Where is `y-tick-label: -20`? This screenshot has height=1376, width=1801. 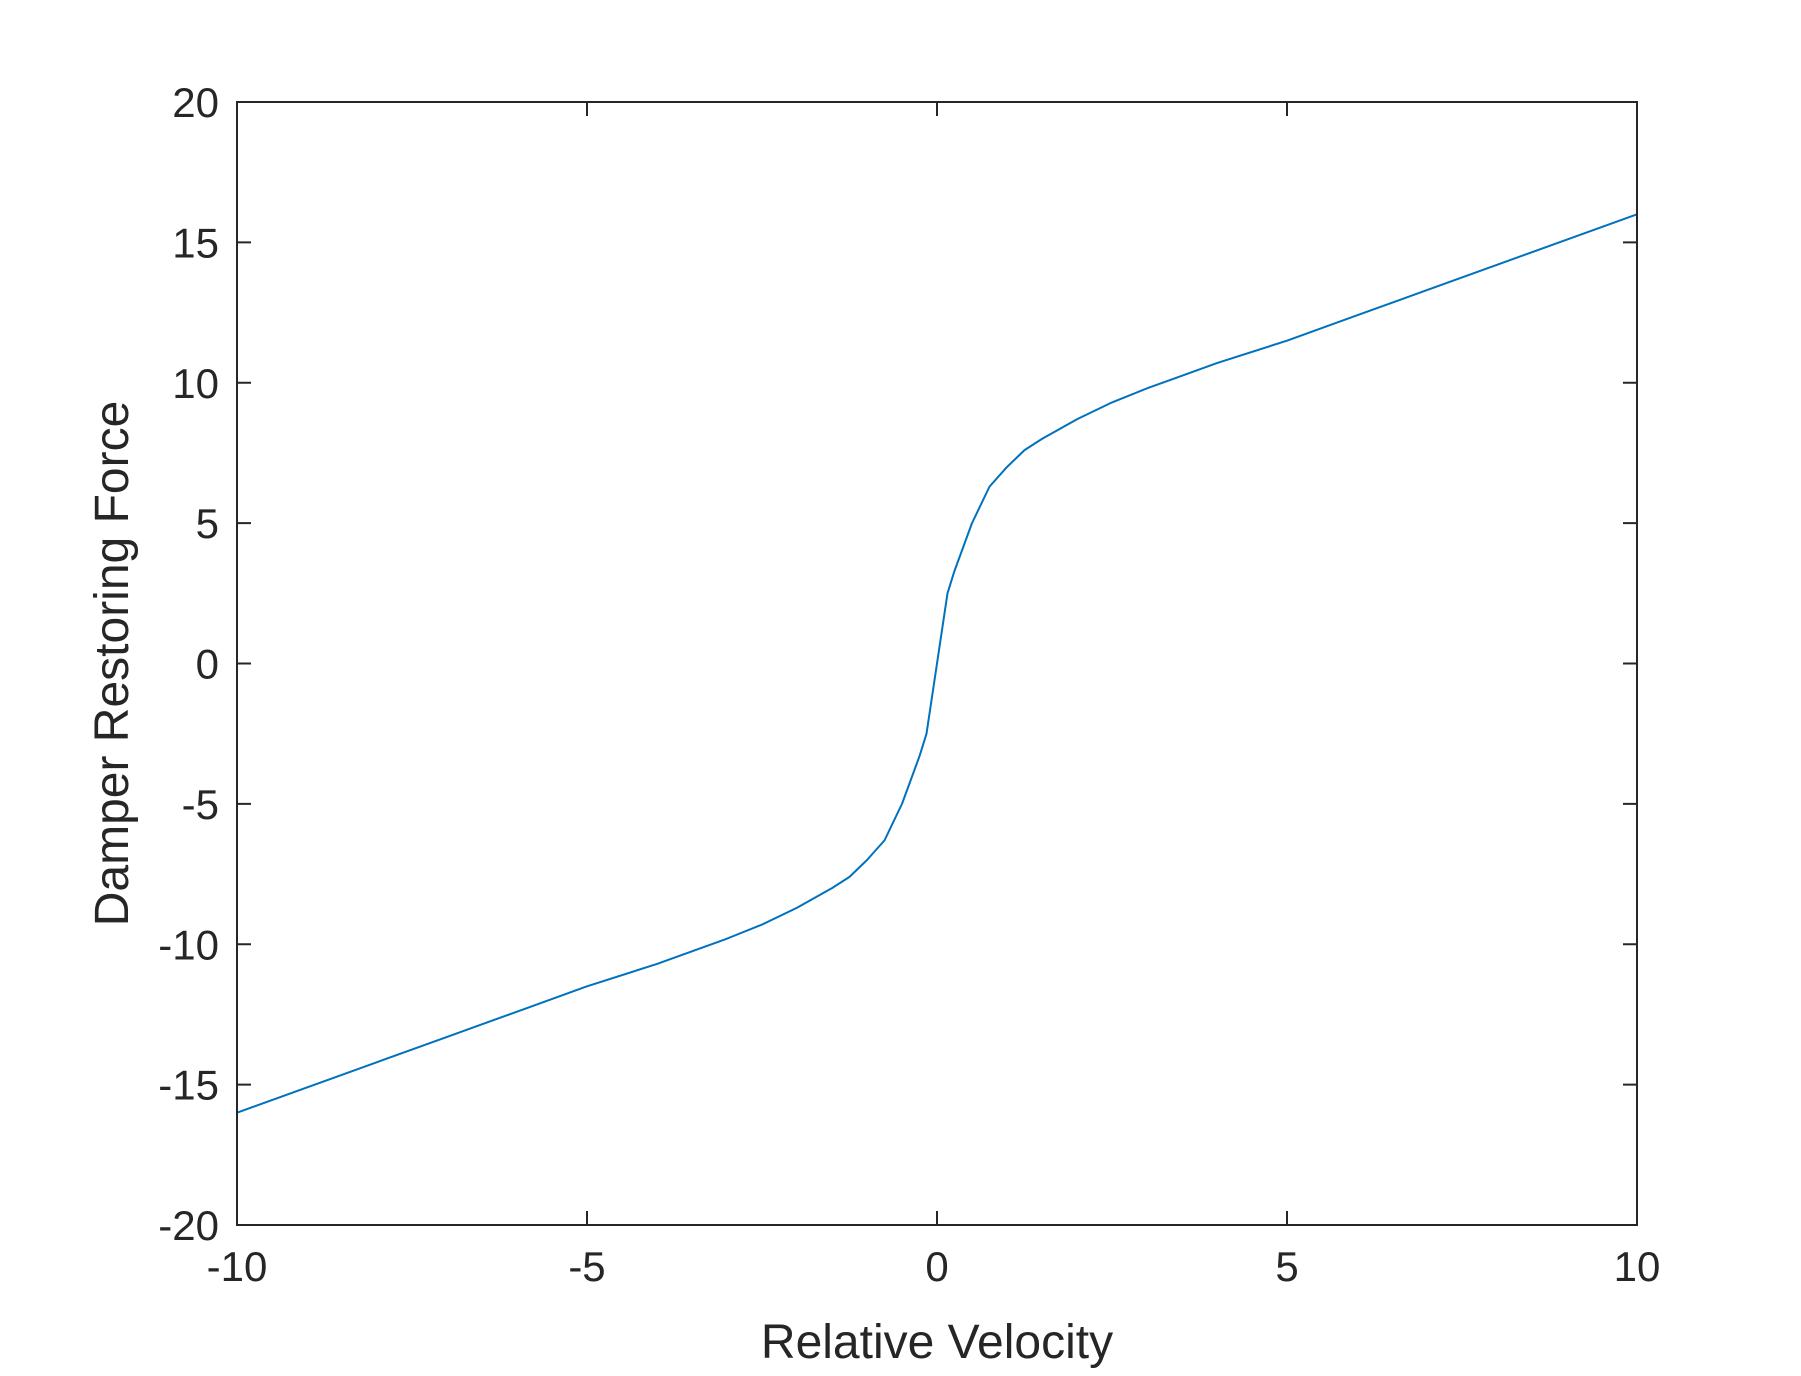
y-tick-label: -20 is located at coordinates (188, 1225).